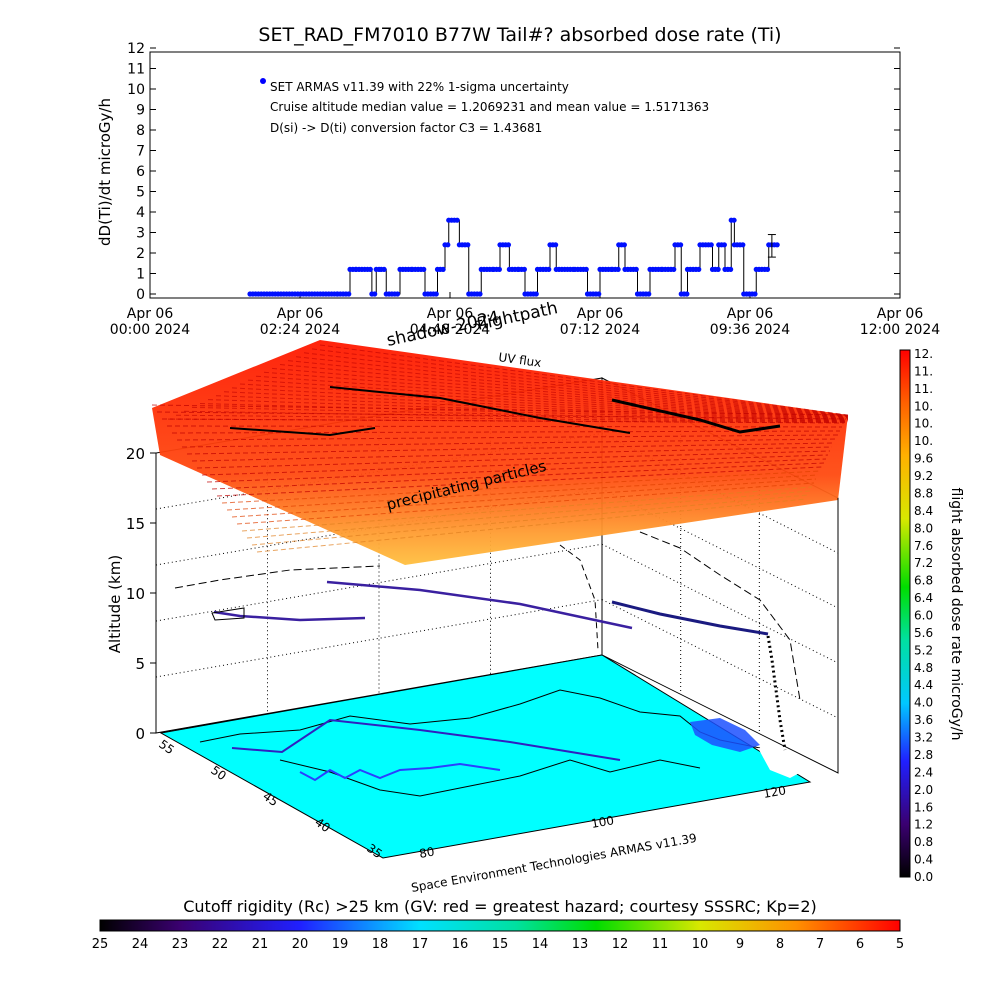 This screenshot has width=1000, height=1000. I want to click on y-tick-label: 3, so click(140, 234).